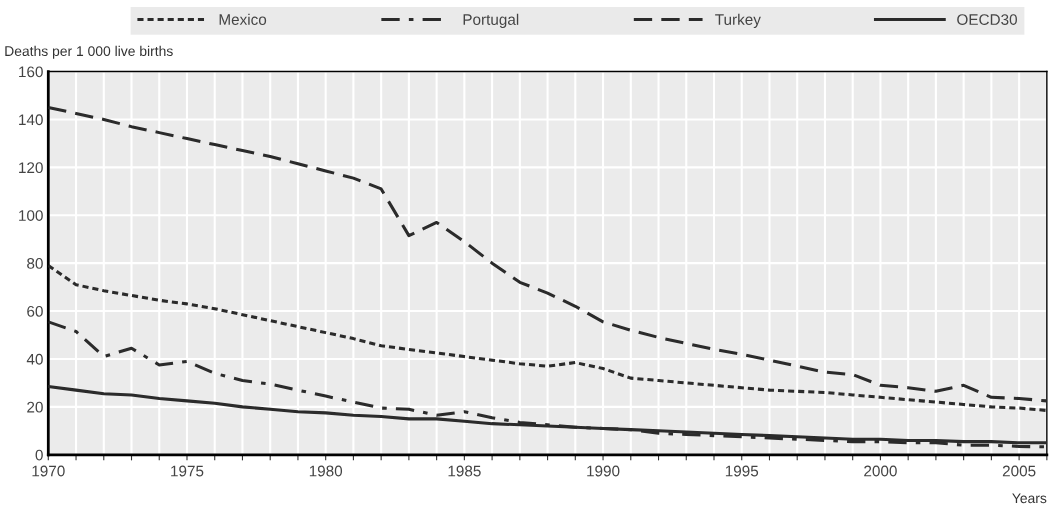 This screenshot has height=511, width=1050. Describe the element at coordinates (880, 471) in the screenshot. I see `x-tick-label: 2000` at that location.